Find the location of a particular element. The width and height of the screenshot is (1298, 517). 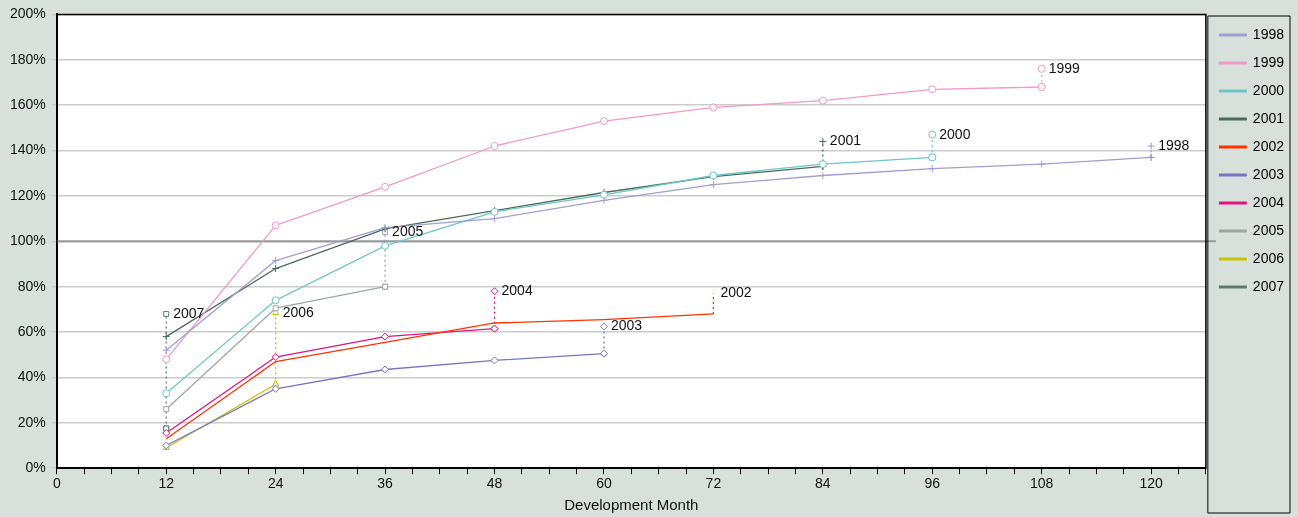

y-tick-label: 20% is located at coordinates (31, 421).